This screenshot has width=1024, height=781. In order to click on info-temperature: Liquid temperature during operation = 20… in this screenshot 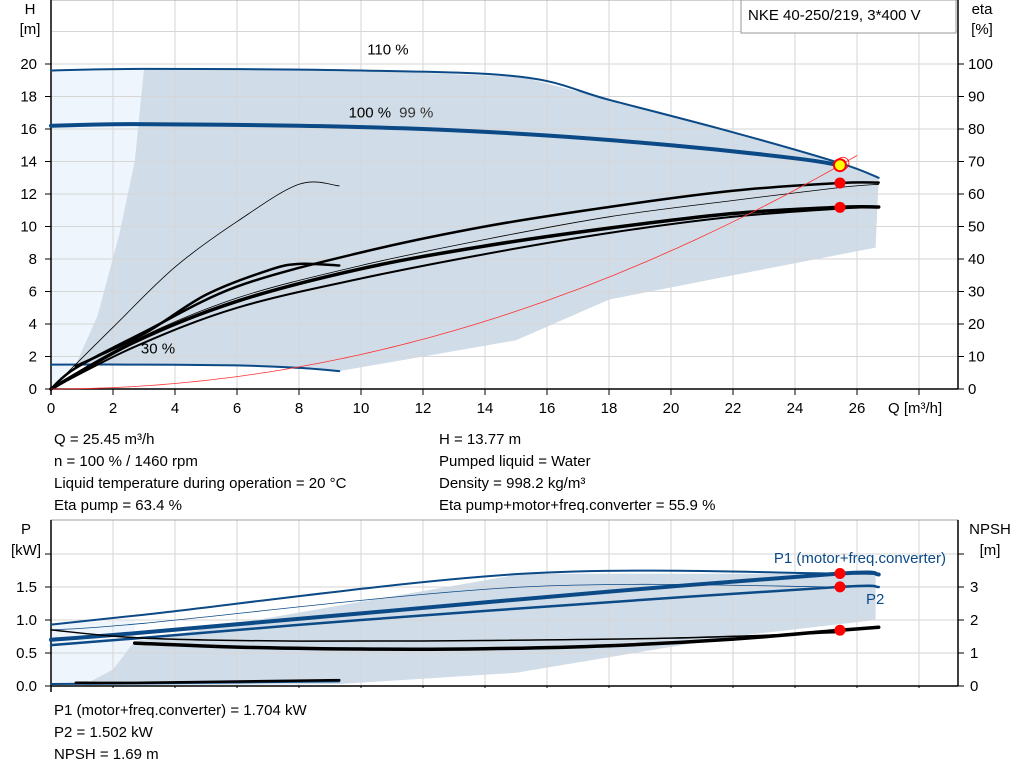, I will do `click(200, 483)`.